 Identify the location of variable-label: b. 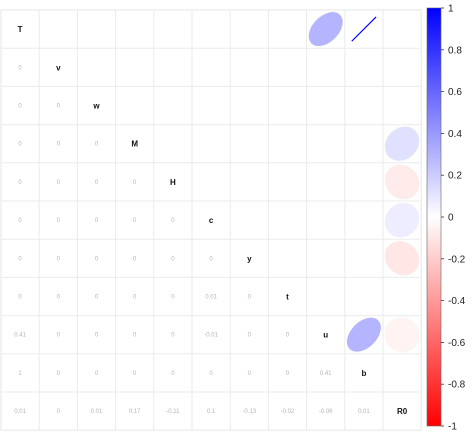
(363, 373).